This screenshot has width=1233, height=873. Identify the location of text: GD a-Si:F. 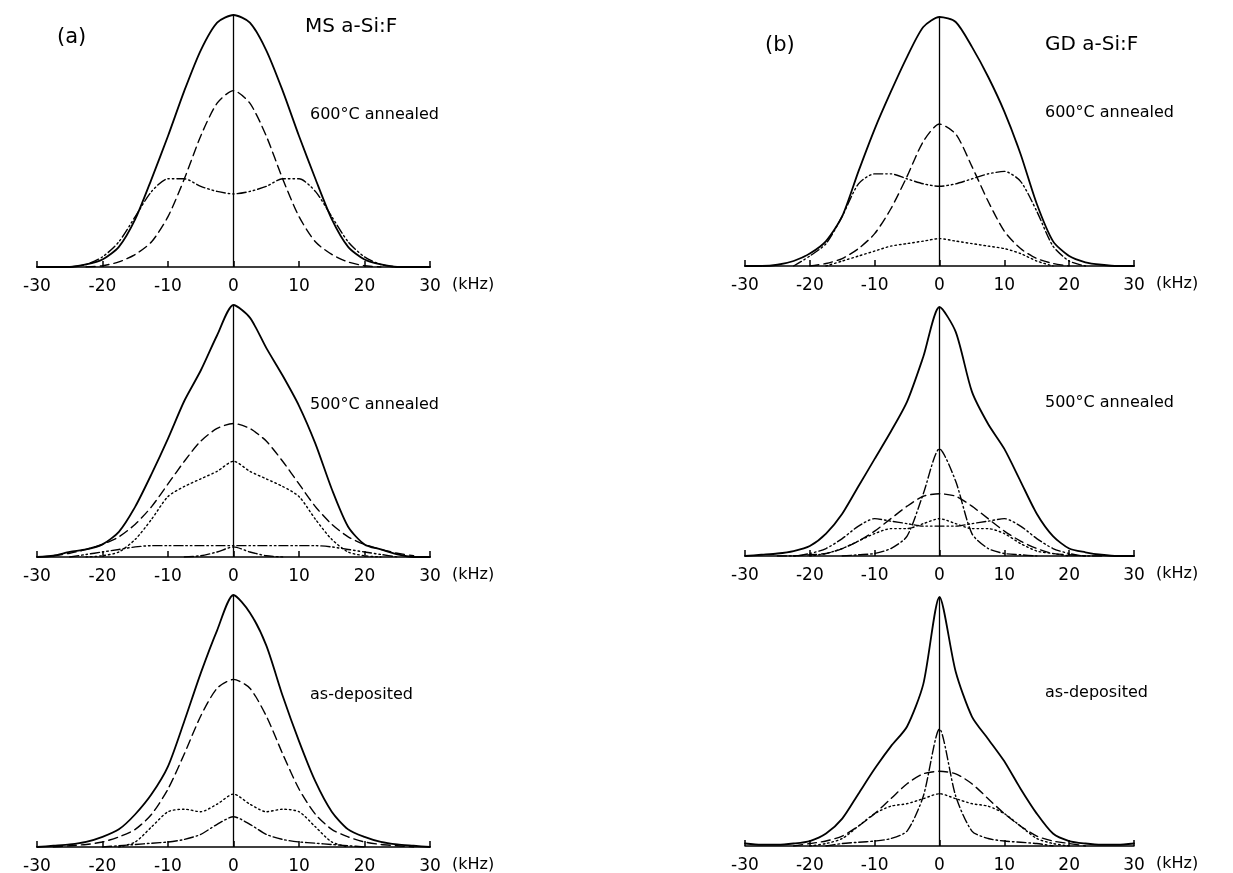
(1092, 43).